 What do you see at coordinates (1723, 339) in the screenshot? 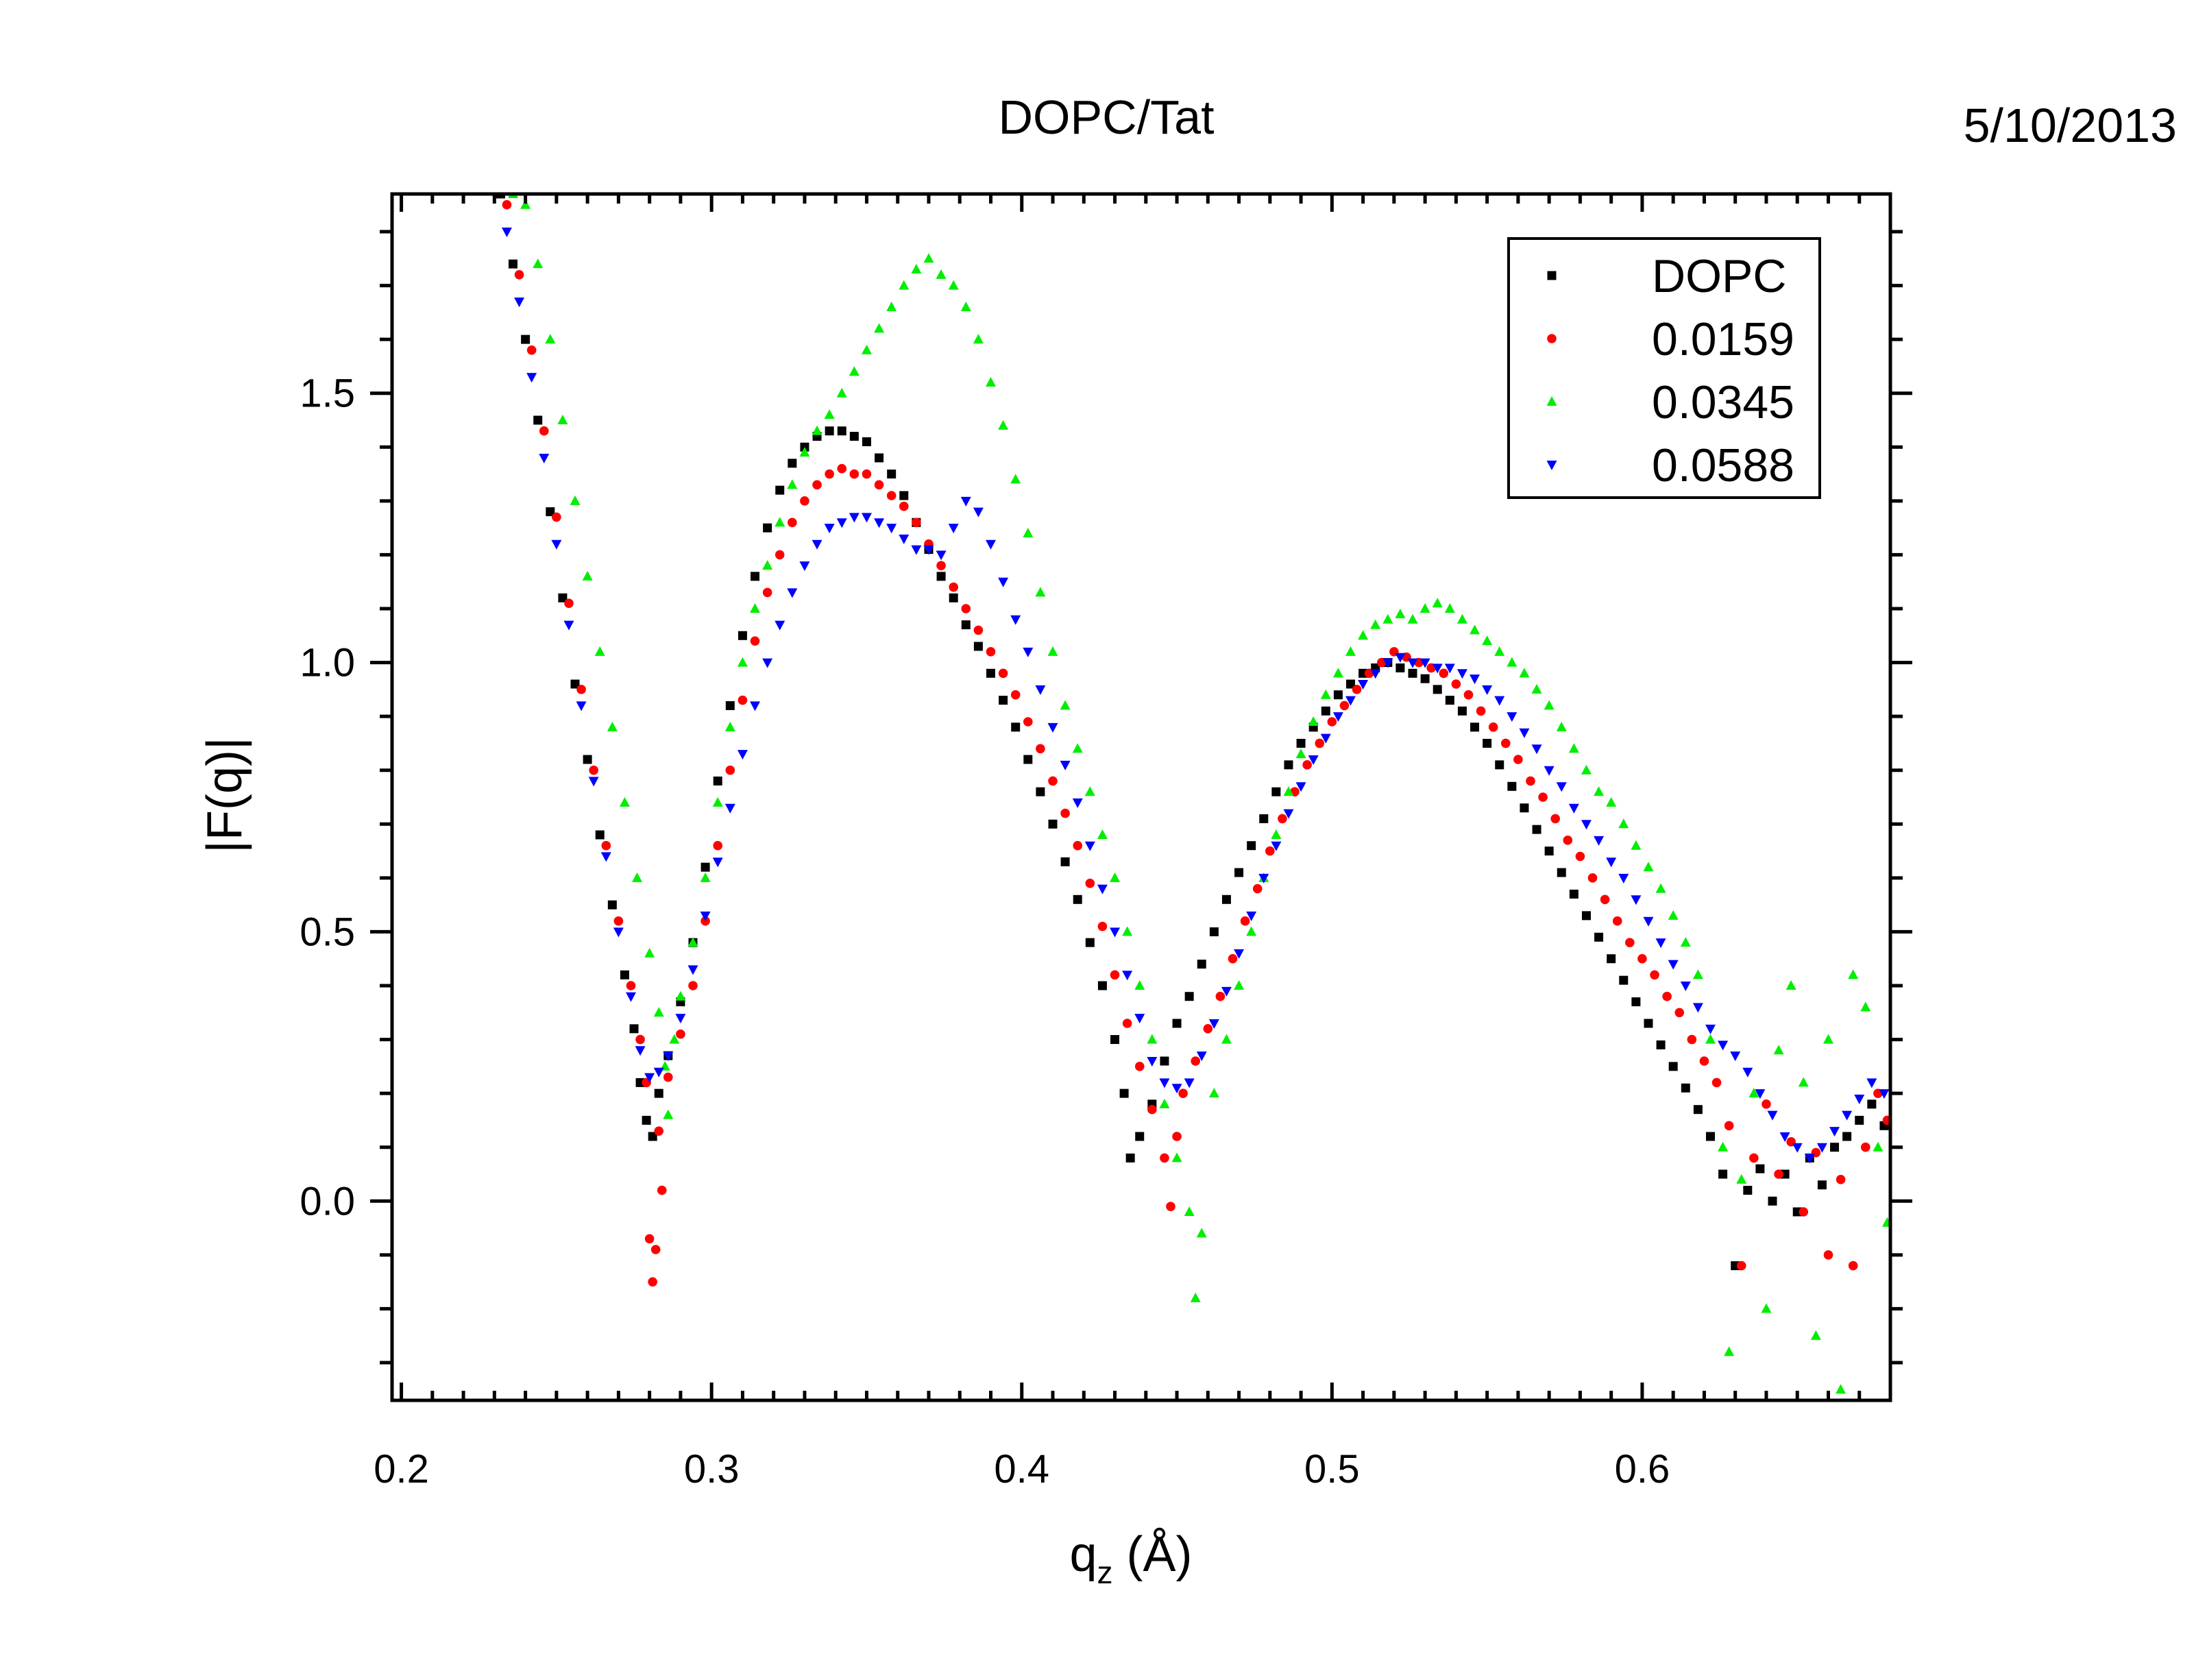
I see `legend-label: 0.0159` at bounding box center [1723, 339].